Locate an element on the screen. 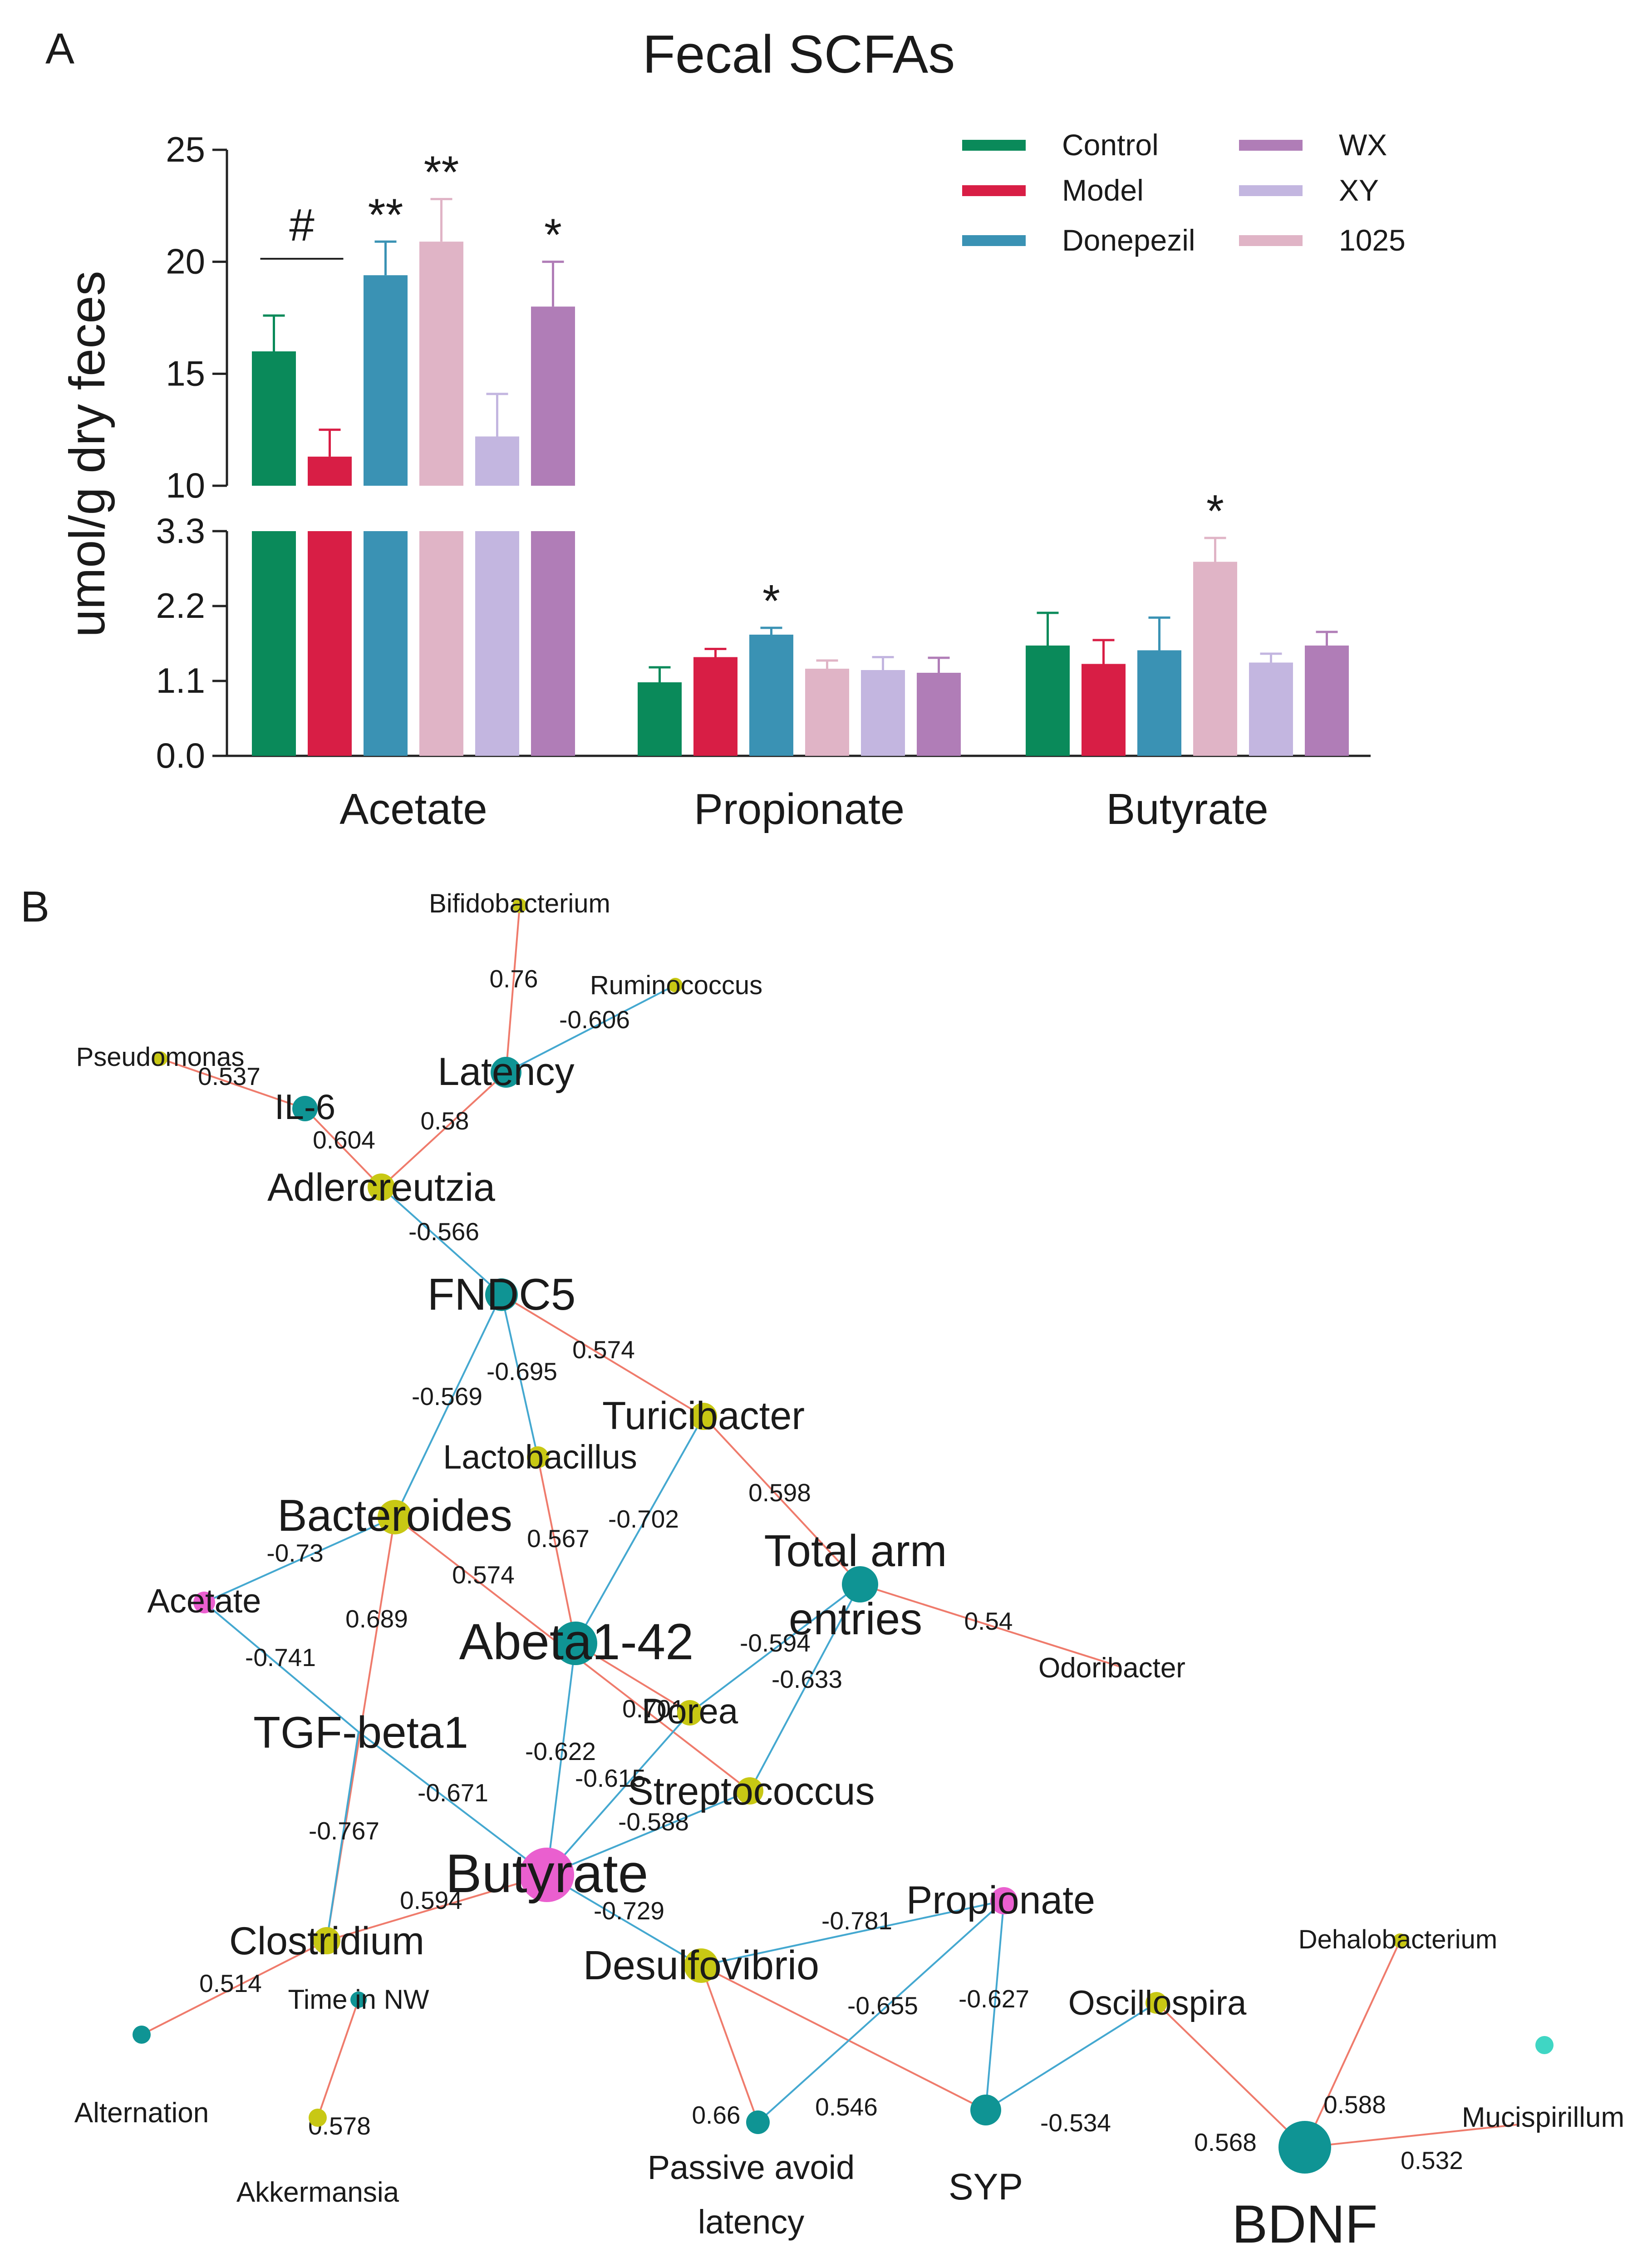  node-label-desulfovibrio: Desulfovibrio is located at coordinates (701, 1966).